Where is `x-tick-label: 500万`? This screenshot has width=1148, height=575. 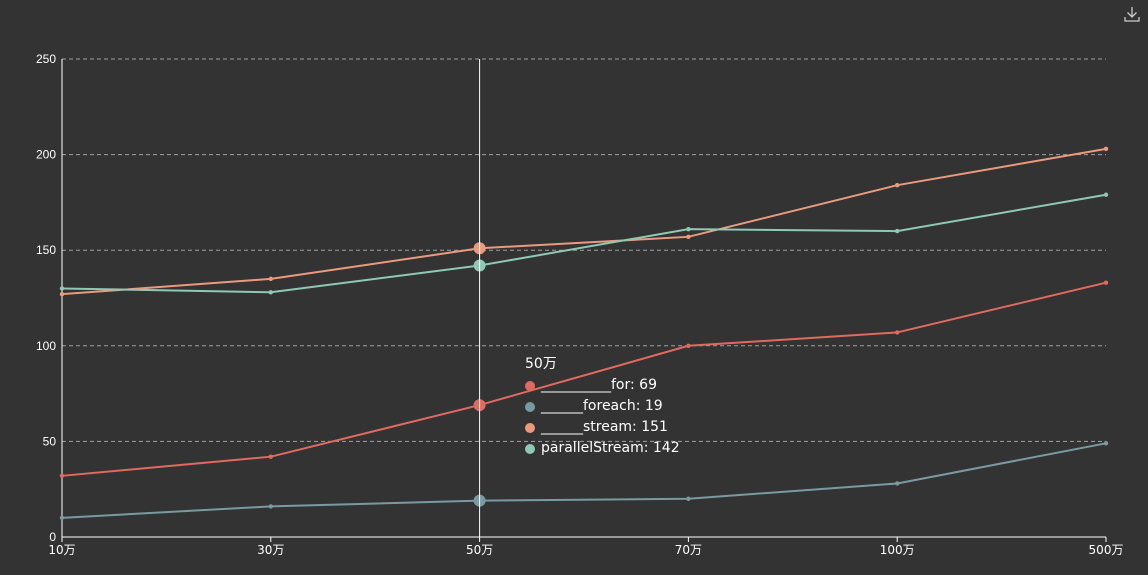 x-tick-label: 500万 is located at coordinates (1106, 550).